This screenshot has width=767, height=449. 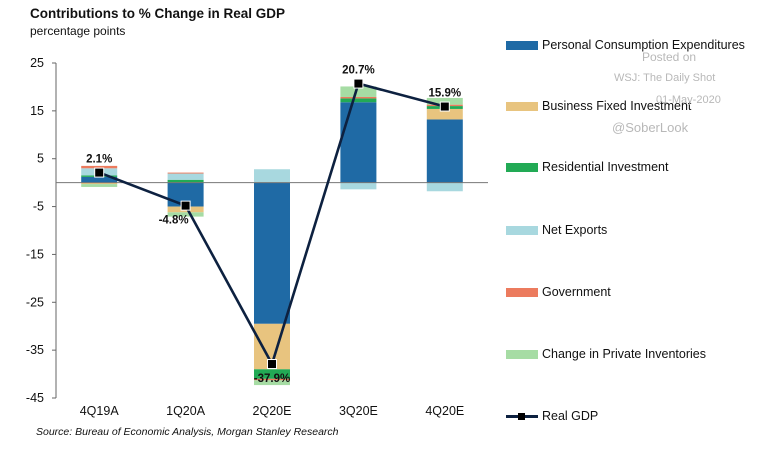 I want to click on legend-label: Net Exports, so click(x=575, y=230).